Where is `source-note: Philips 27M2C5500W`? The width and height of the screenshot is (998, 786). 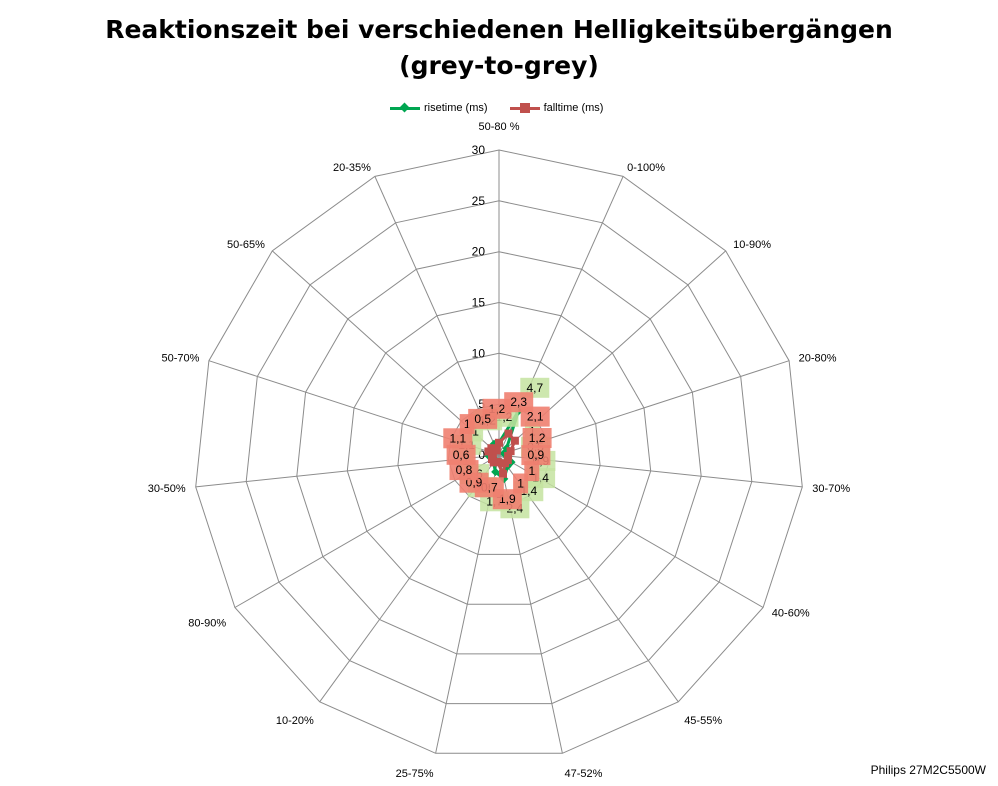 source-note: Philips 27M2C5500W is located at coordinates (928, 770).